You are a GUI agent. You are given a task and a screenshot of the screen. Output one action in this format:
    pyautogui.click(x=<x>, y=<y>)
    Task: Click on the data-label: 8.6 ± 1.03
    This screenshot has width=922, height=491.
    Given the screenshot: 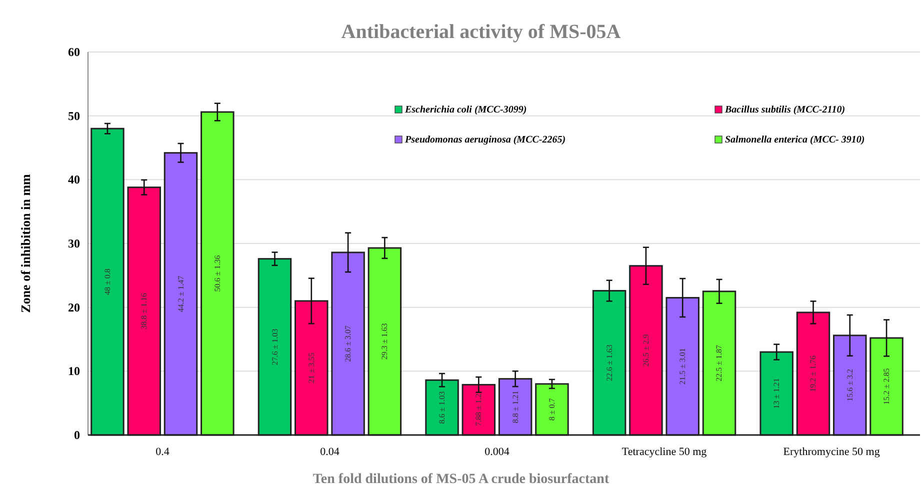 What is the action you would take?
    pyautogui.click(x=442, y=407)
    